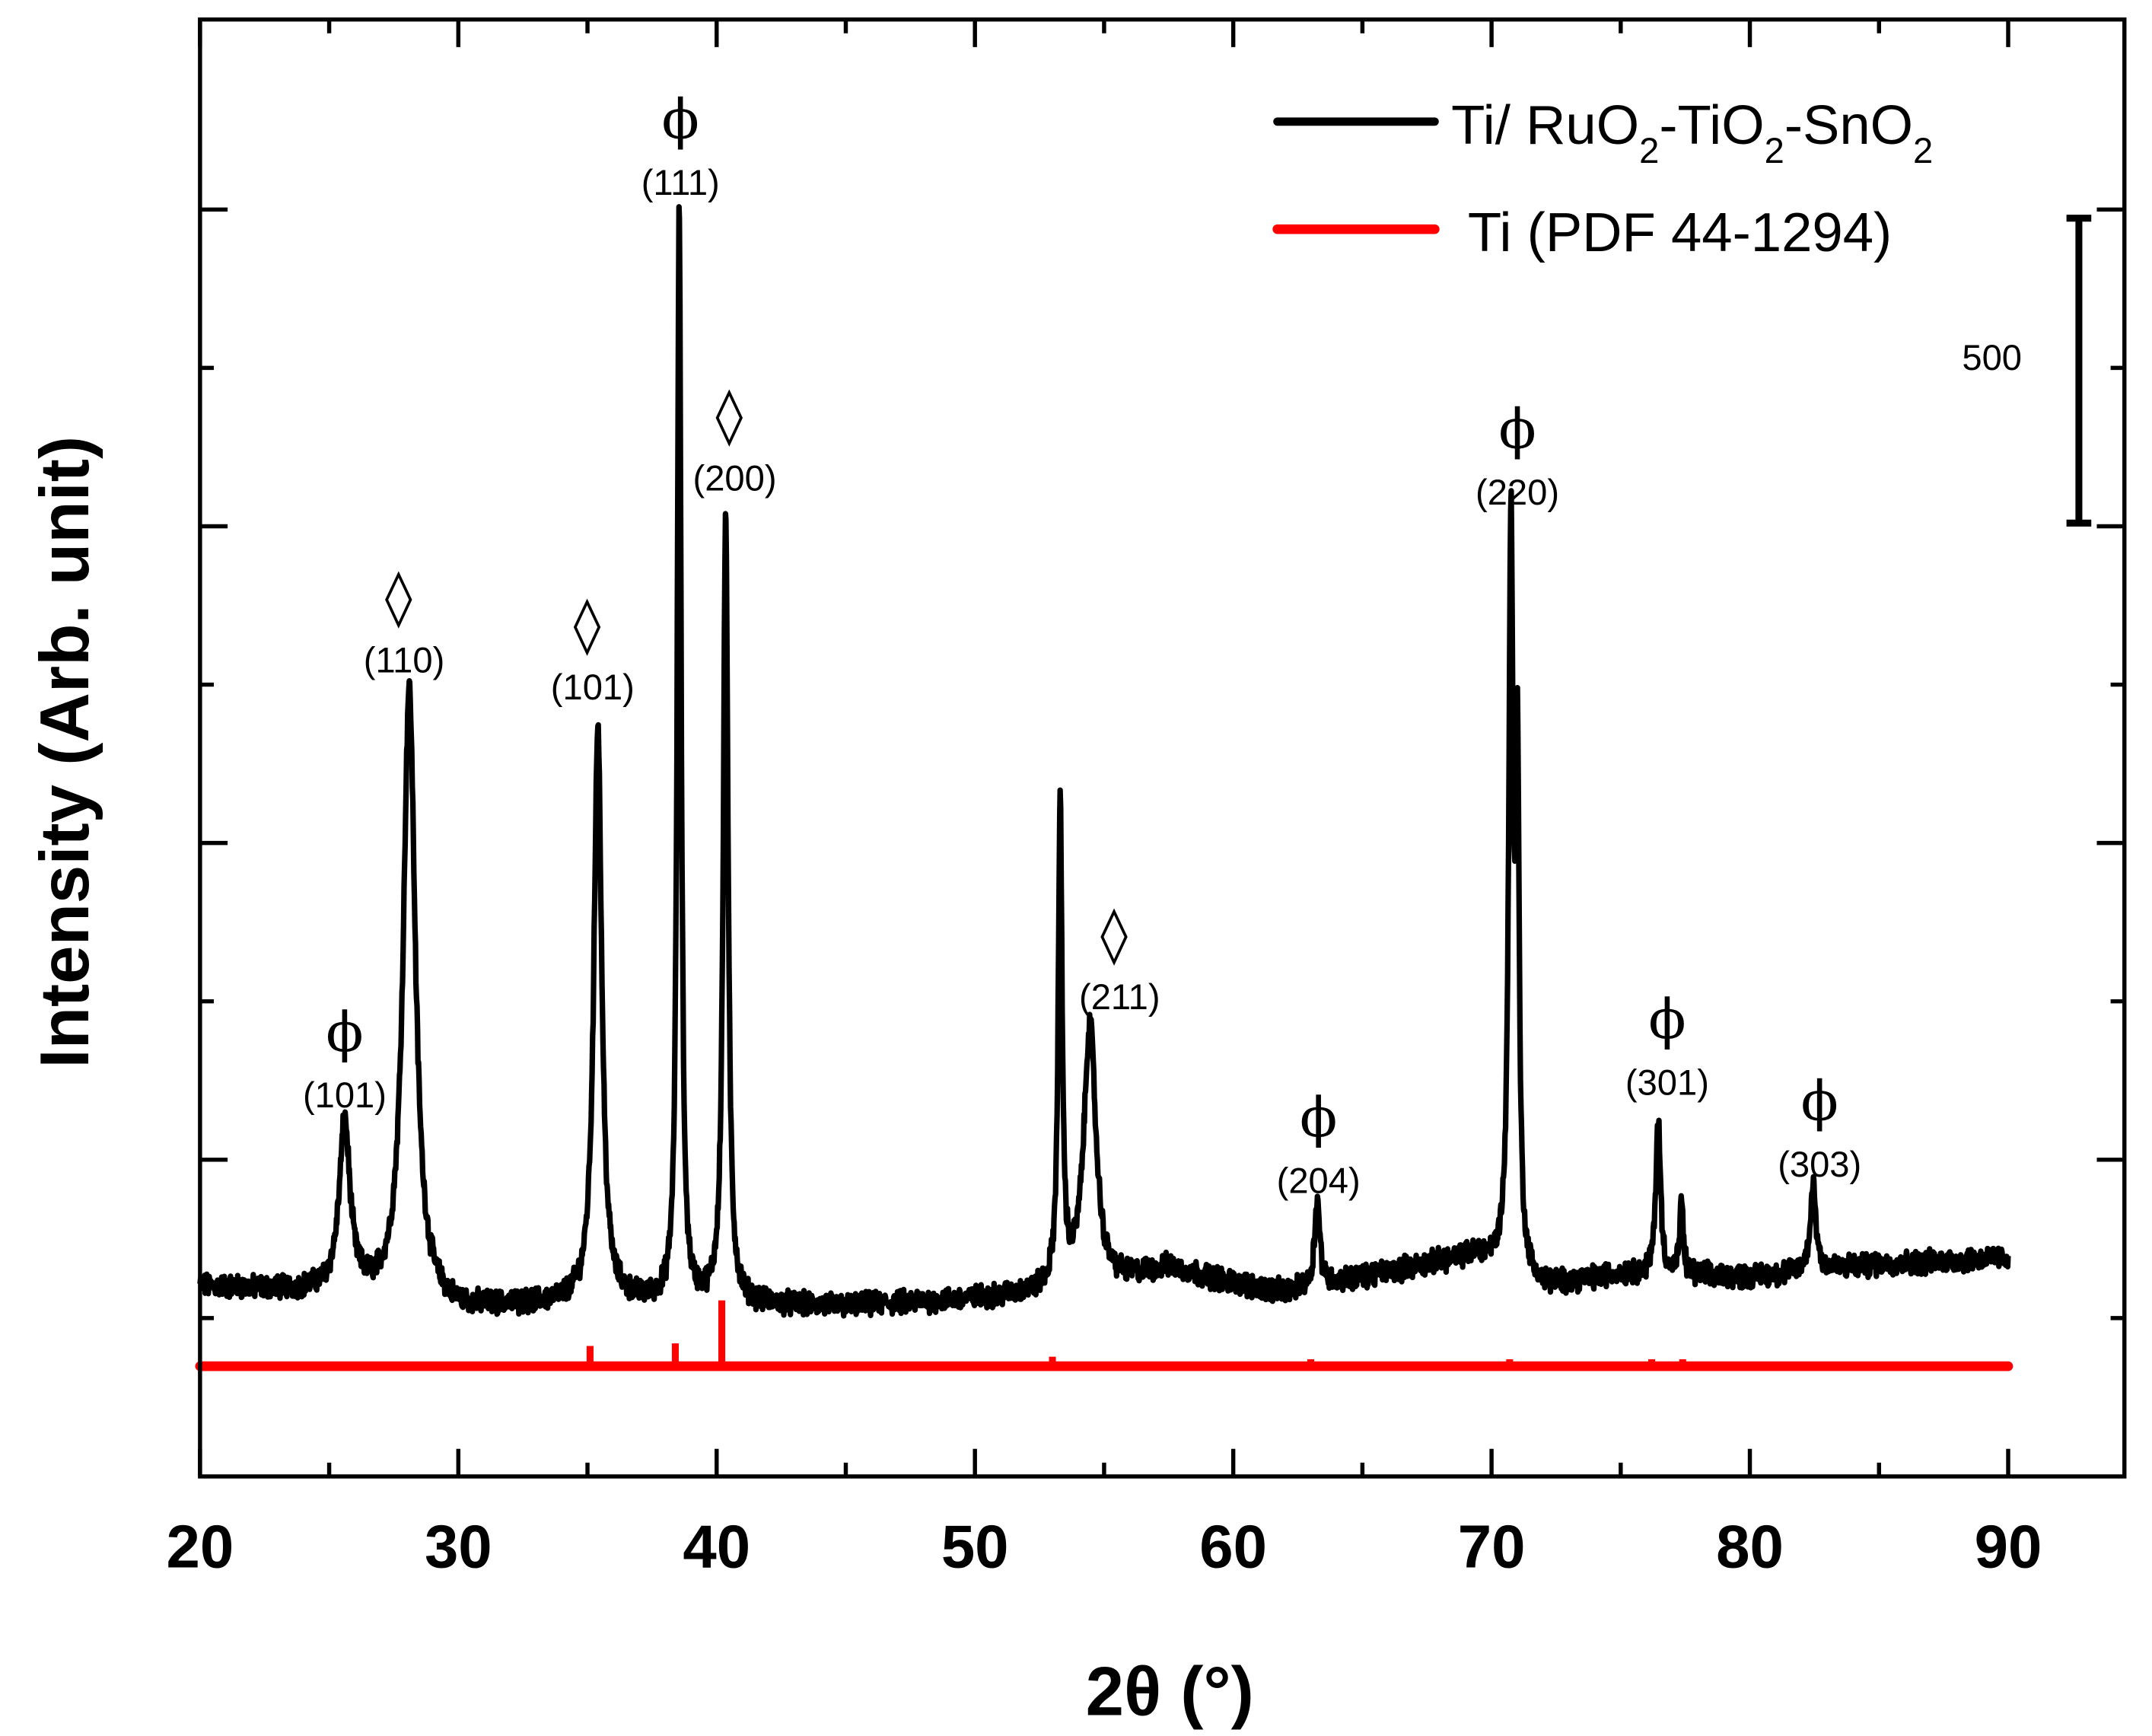  Describe the element at coordinates (1170, 1692) in the screenshot. I see `x-axis-title: 2θ (°)` at that location.